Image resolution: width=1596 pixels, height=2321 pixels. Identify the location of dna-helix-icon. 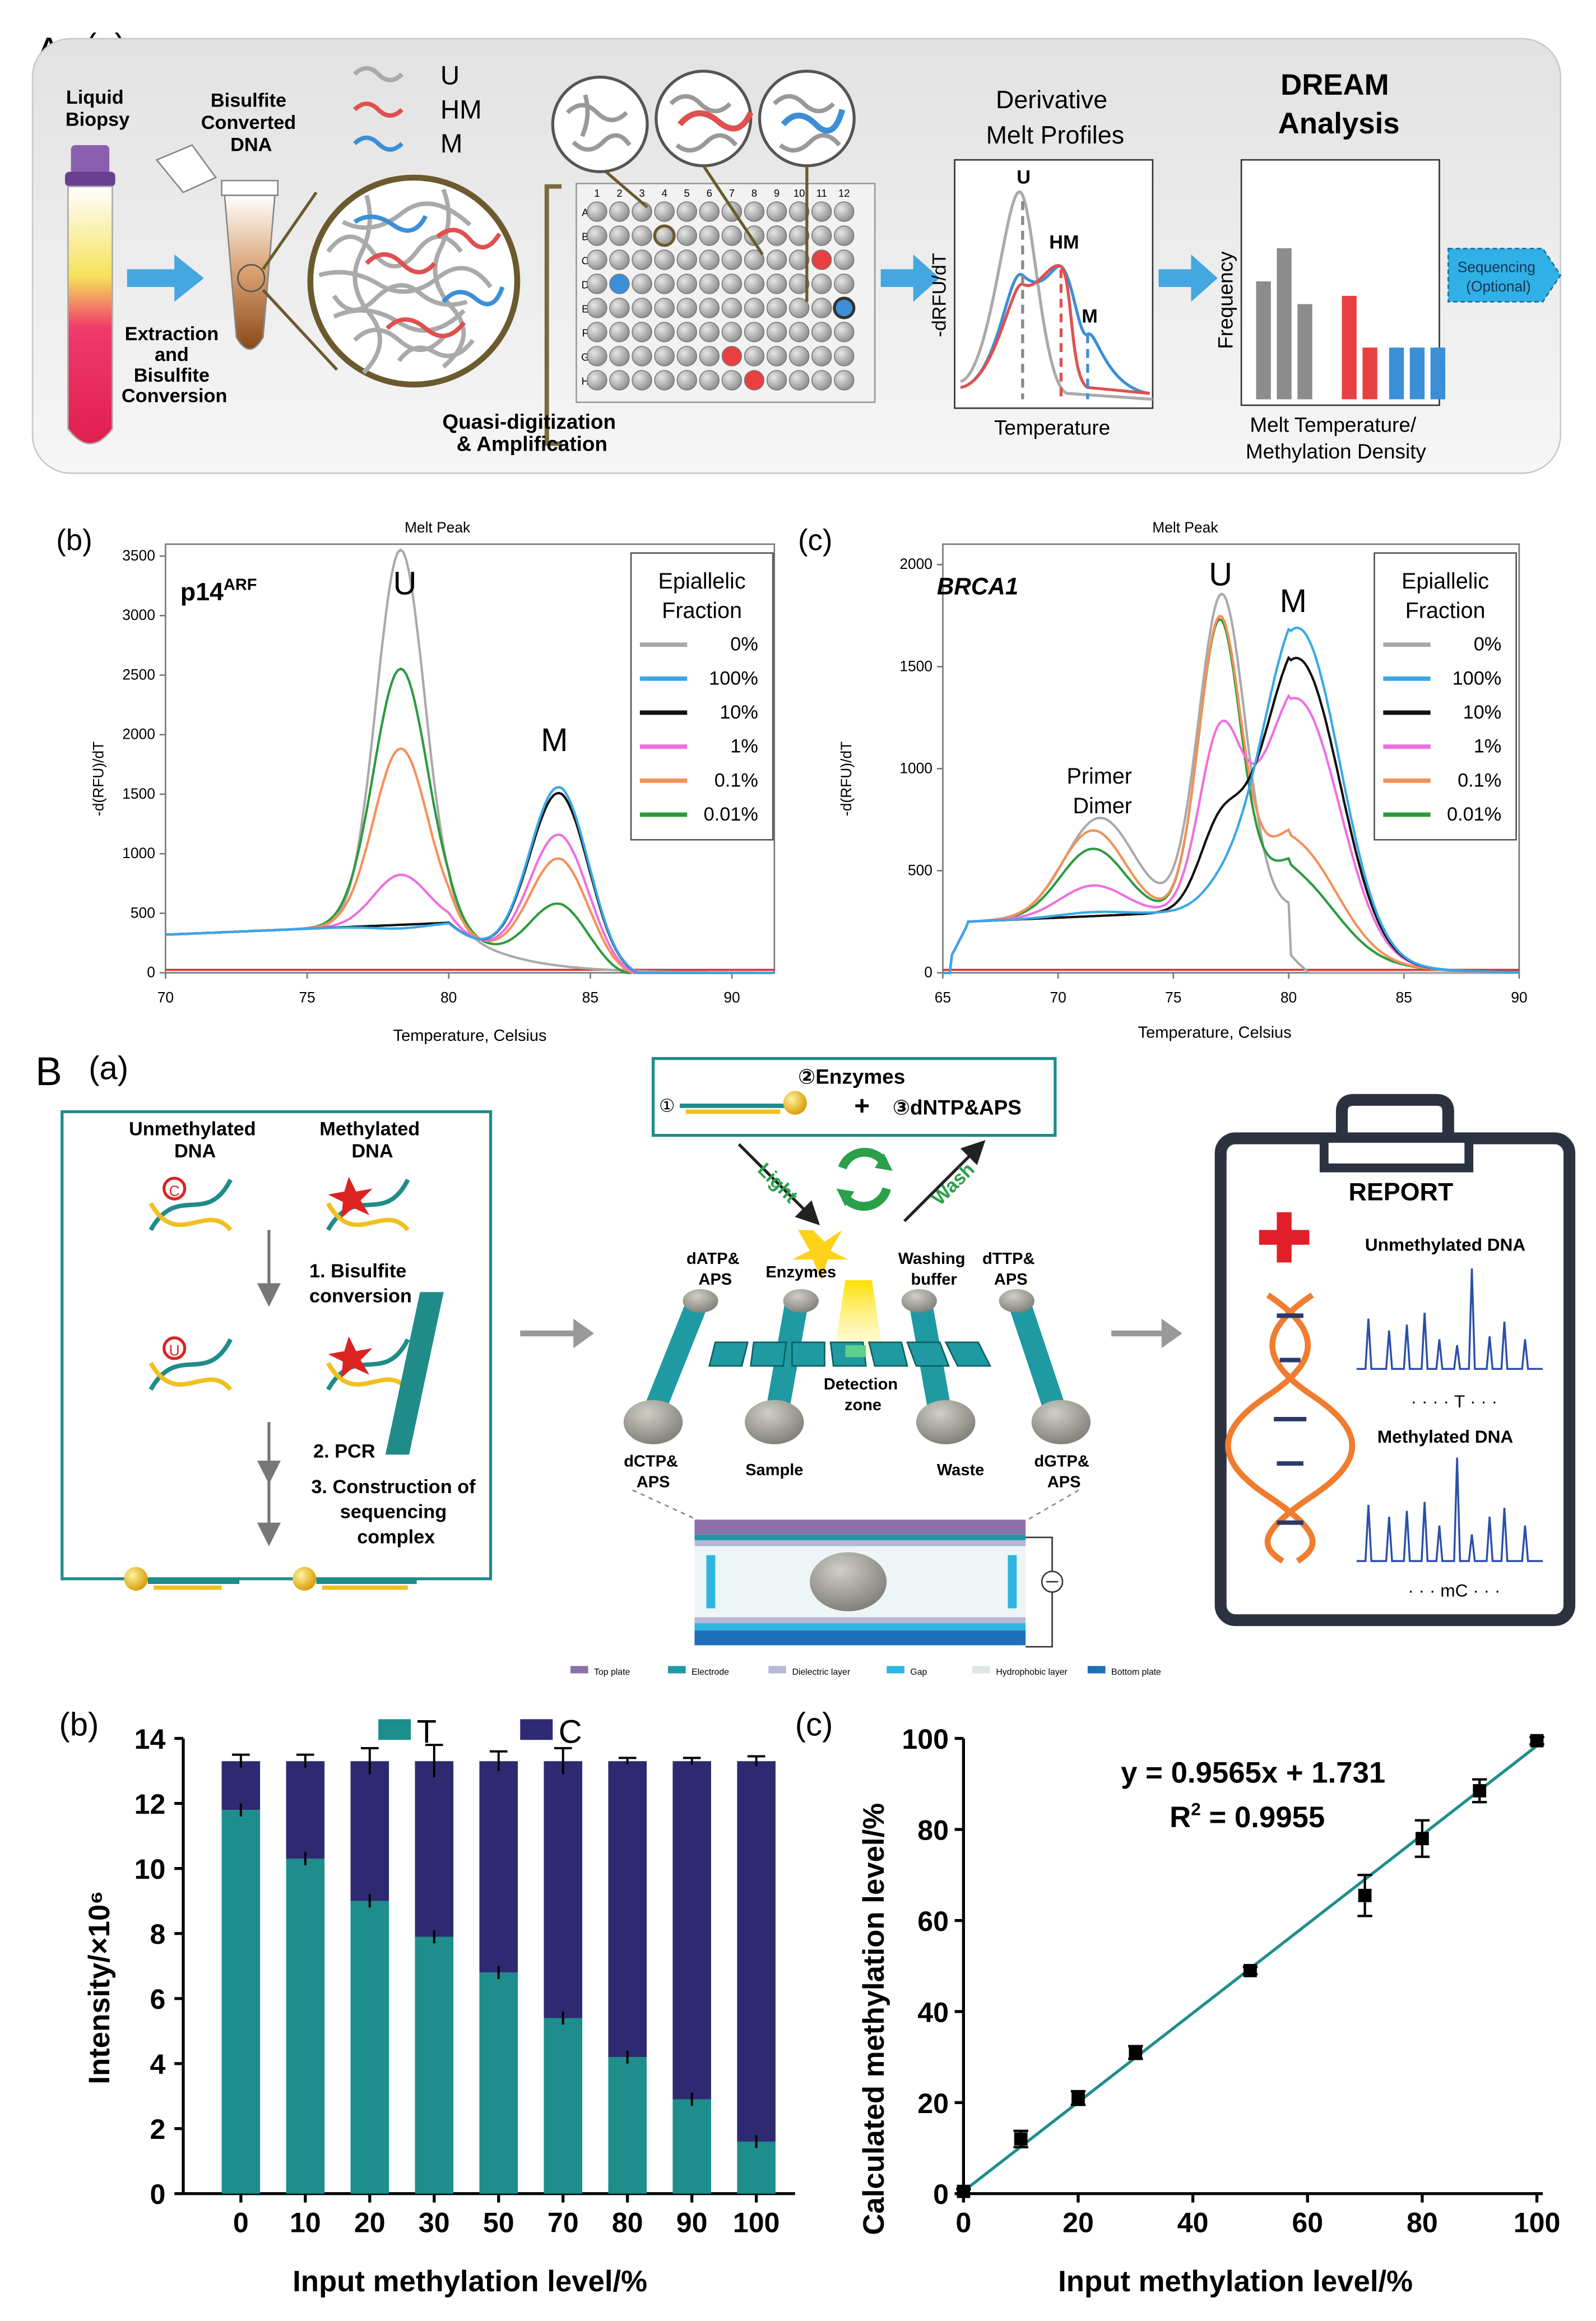
(368, 1364).